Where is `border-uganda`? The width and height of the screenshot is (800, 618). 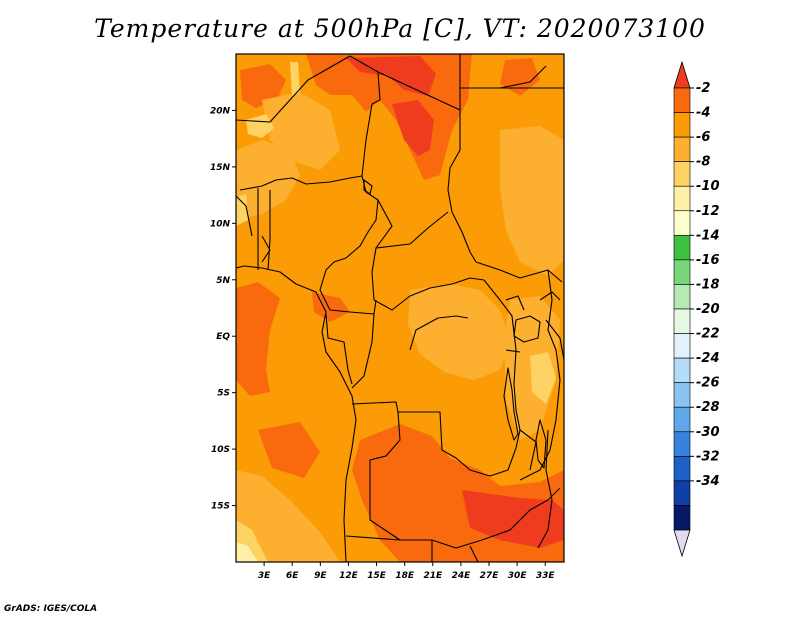 border-uganda is located at coordinates (515, 303).